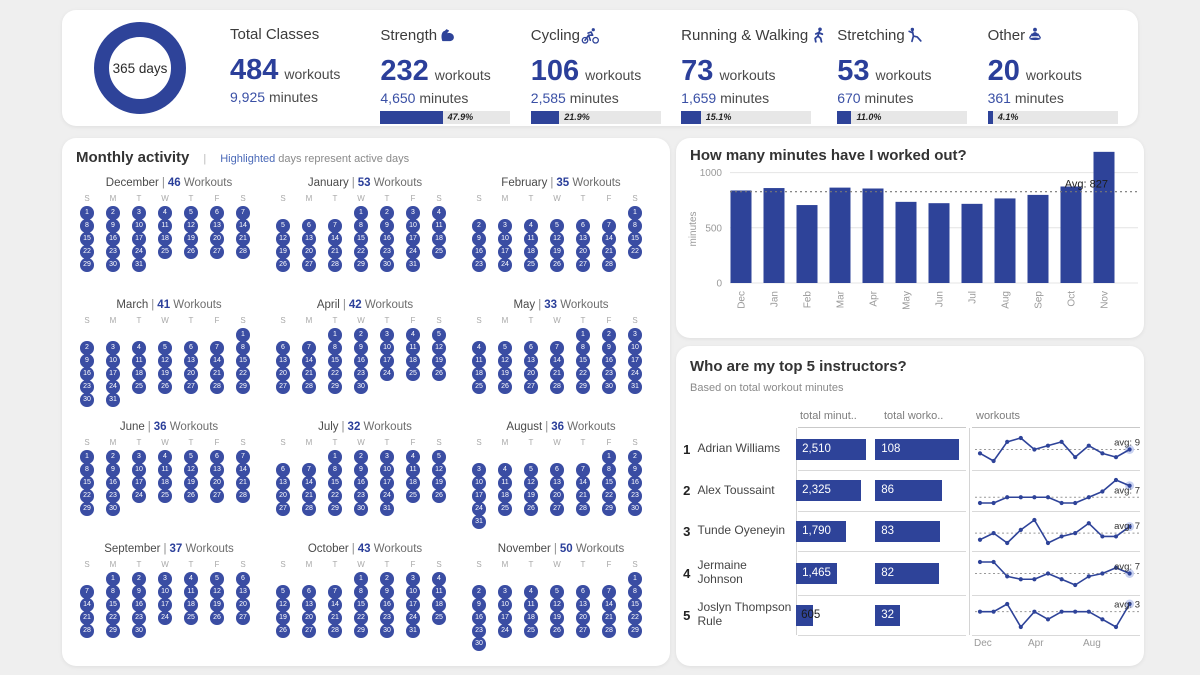  Describe the element at coordinates (910, 615) in the screenshot. I see `instructor-row: 5 Joslyn Thompson Rule 605 32 avg: 3` at that location.